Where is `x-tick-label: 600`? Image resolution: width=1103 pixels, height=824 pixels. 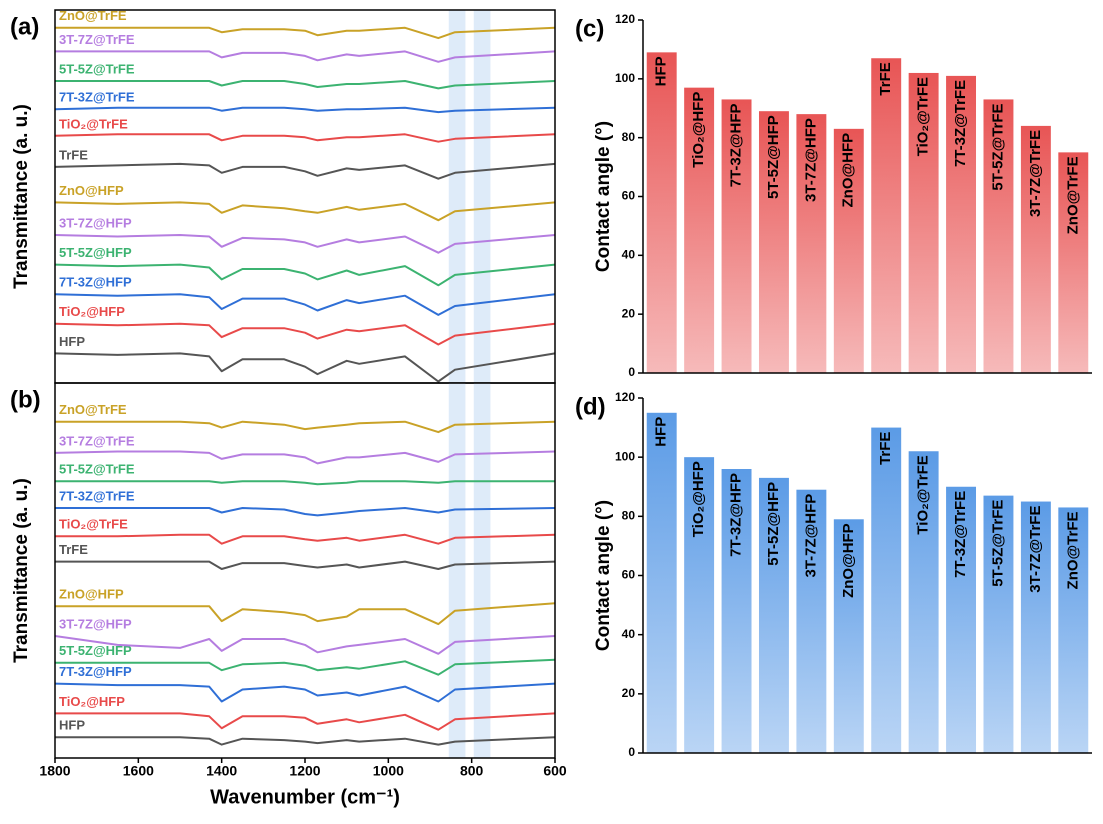 x-tick-label: 600 is located at coordinates (555, 771).